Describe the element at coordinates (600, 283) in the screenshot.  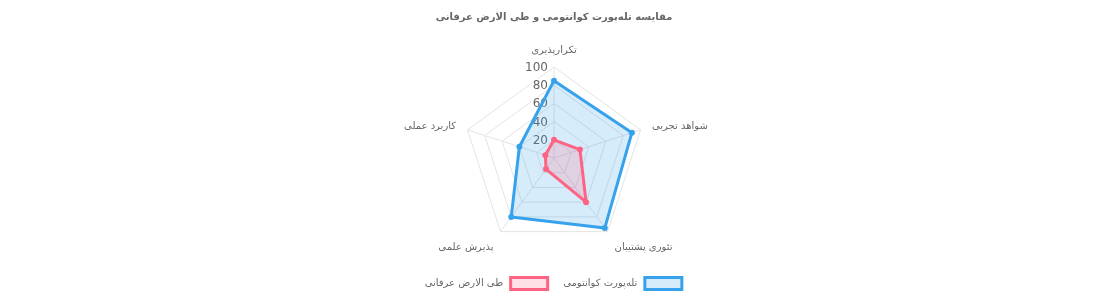
I see `legend-label: تله‌پورت کوانتومی` at that location.